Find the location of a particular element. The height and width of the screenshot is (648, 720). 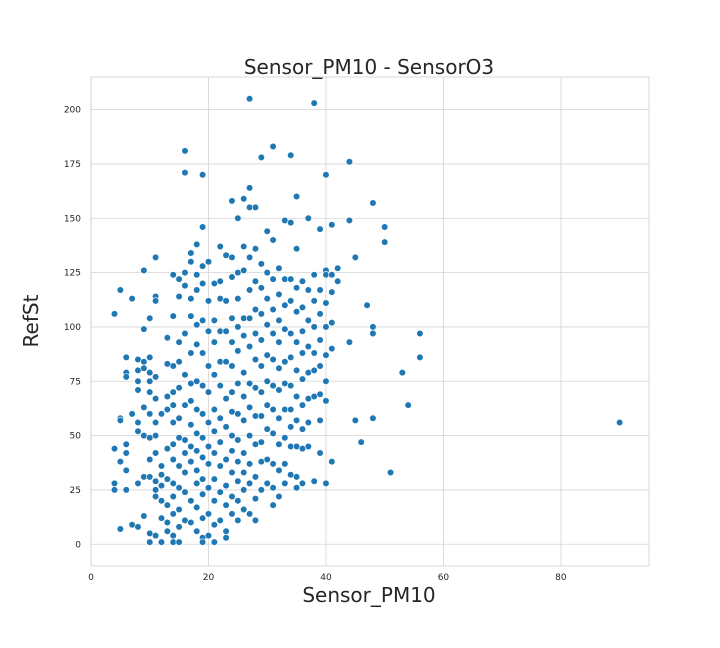

y-tick-label: 50 is located at coordinates (76, 437).